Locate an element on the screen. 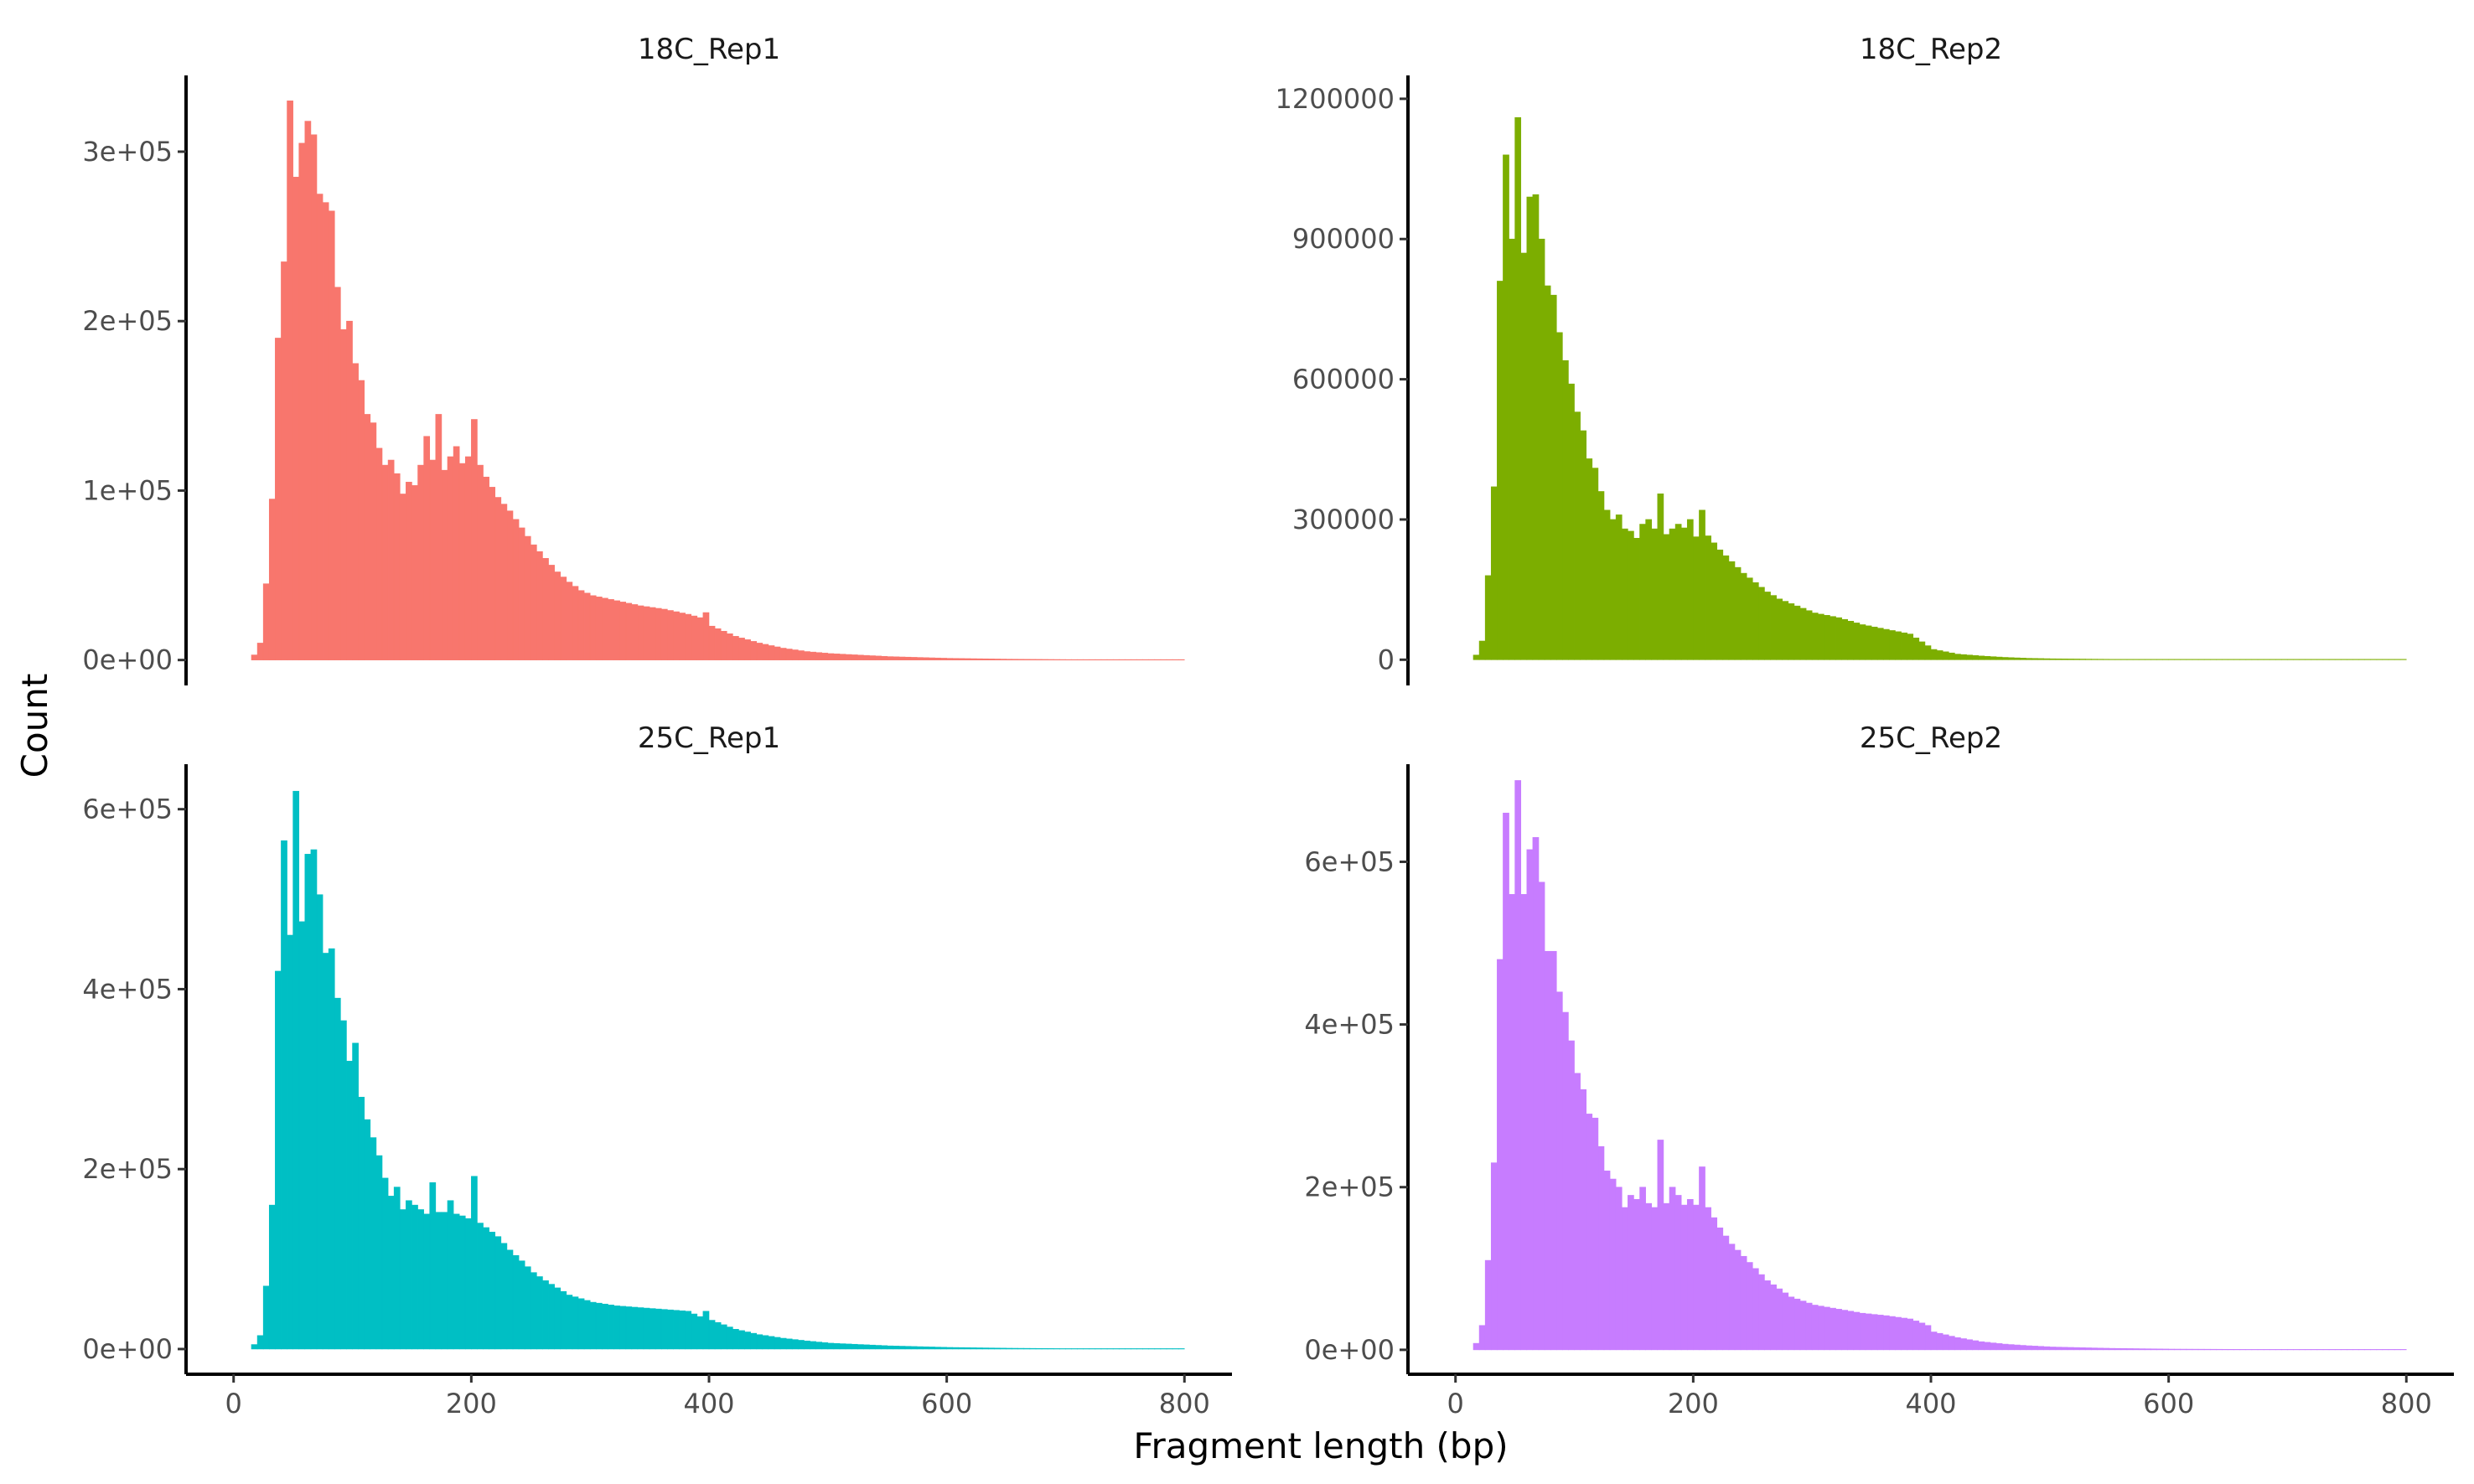 The image size is (2474, 1484). y-tick-label: 3e+05 is located at coordinates (127, 152).